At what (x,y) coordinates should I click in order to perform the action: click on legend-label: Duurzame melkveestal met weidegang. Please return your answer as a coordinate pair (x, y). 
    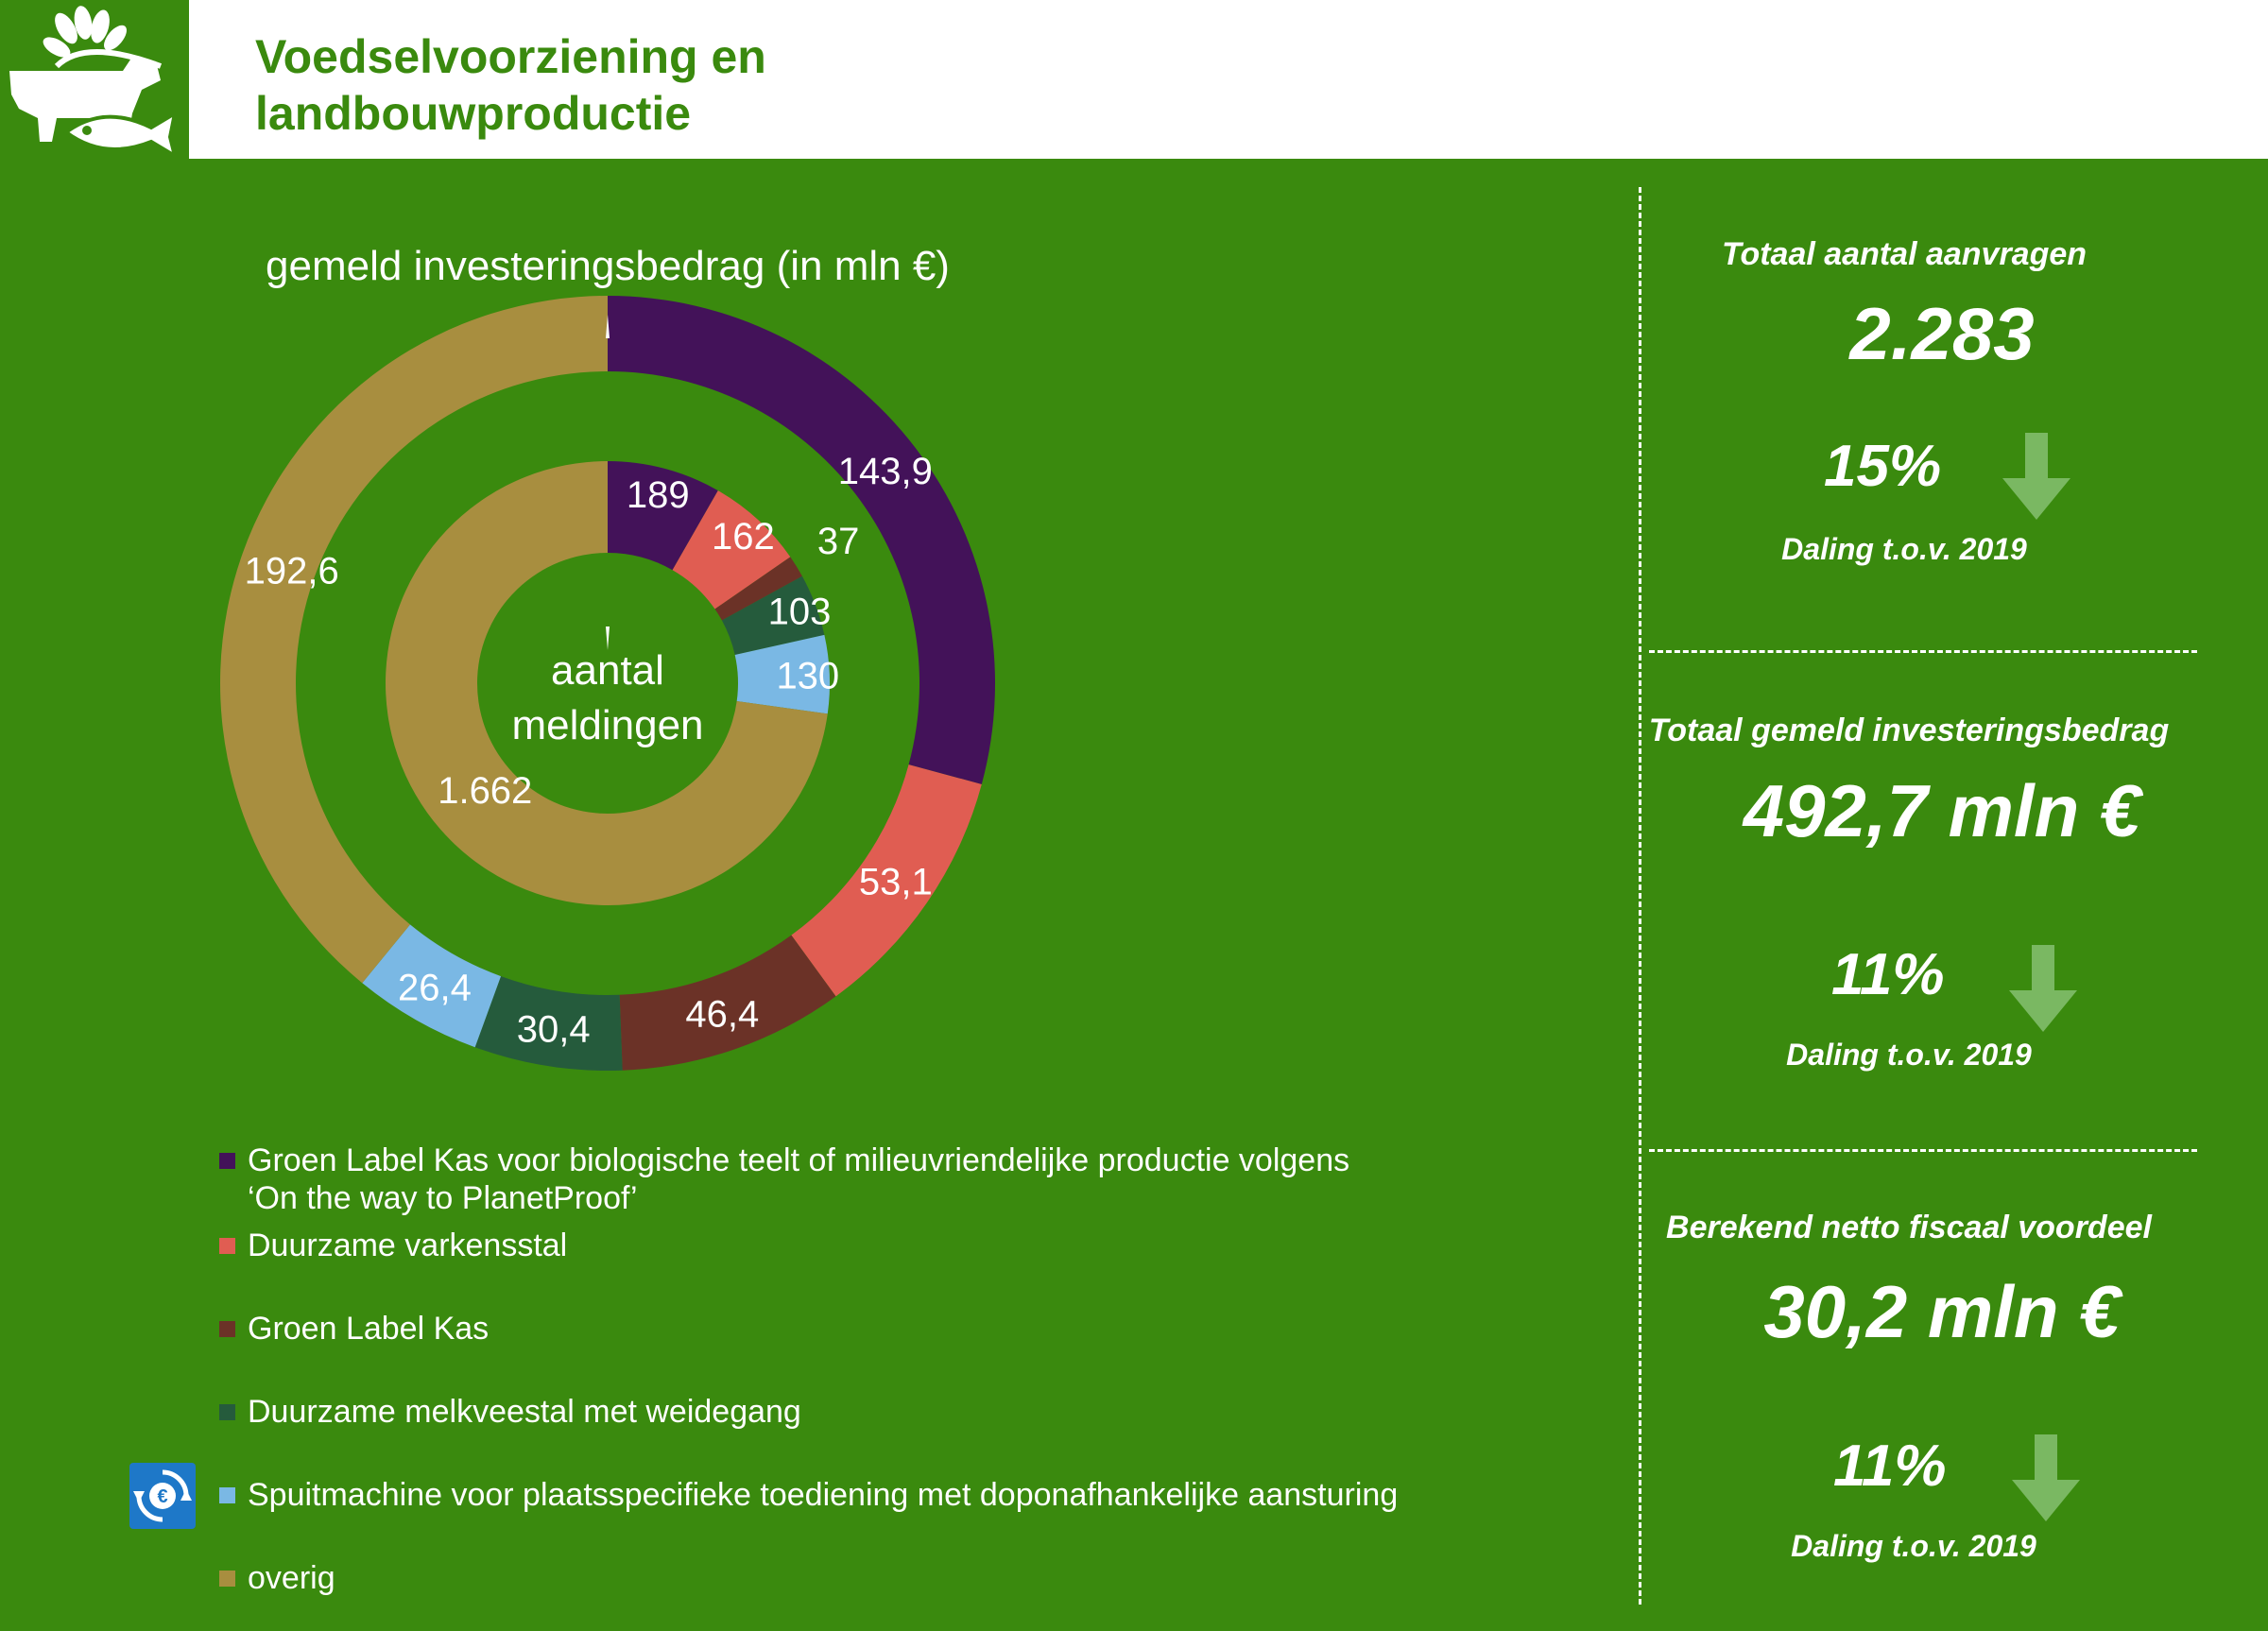
    Looking at the image, I should click on (524, 1412).